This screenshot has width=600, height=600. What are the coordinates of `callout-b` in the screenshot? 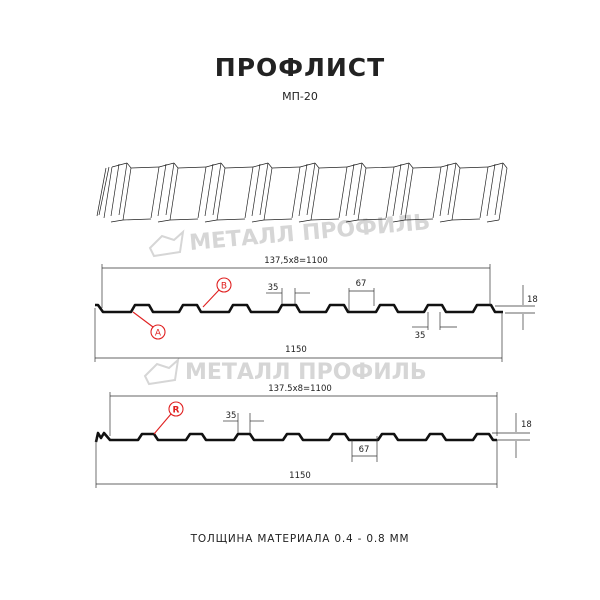 It's located at (224, 285).